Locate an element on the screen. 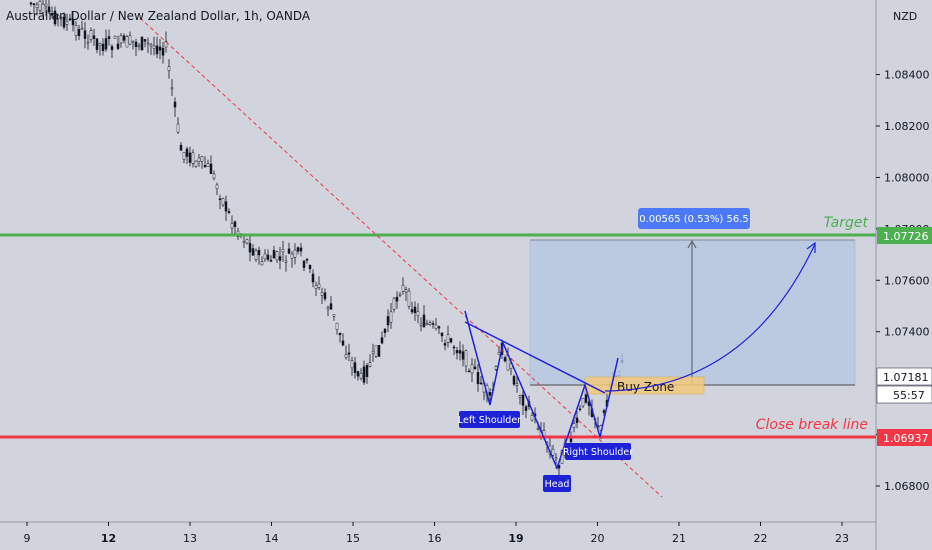 The image size is (932, 550). target-price-badge is located at coordinates (904, 235).